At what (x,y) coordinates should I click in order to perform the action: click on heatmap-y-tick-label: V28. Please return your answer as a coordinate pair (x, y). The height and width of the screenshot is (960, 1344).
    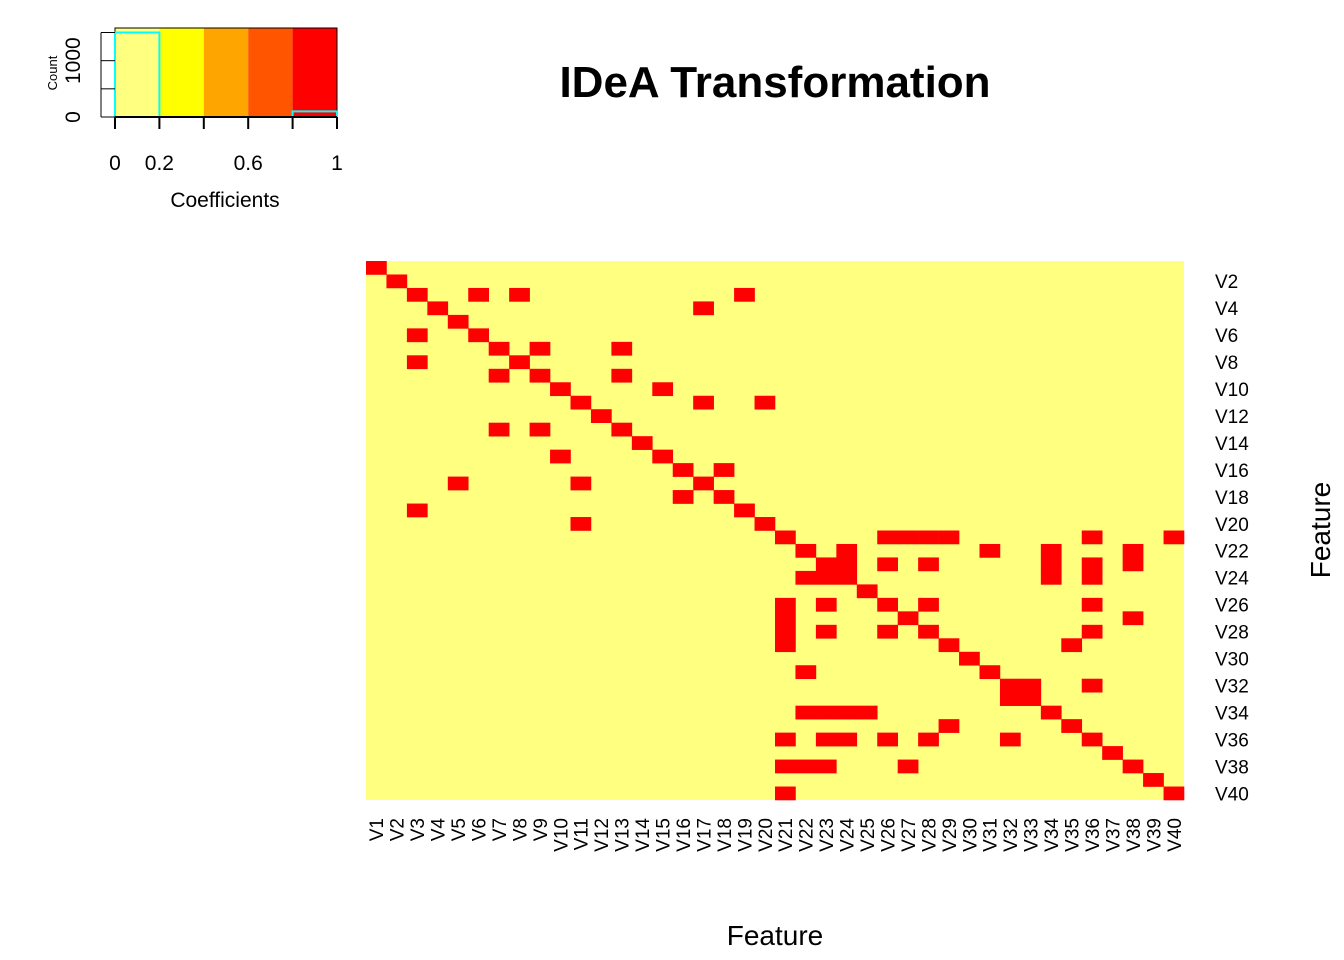
    Looking at the image, I should click on (1232, 633).